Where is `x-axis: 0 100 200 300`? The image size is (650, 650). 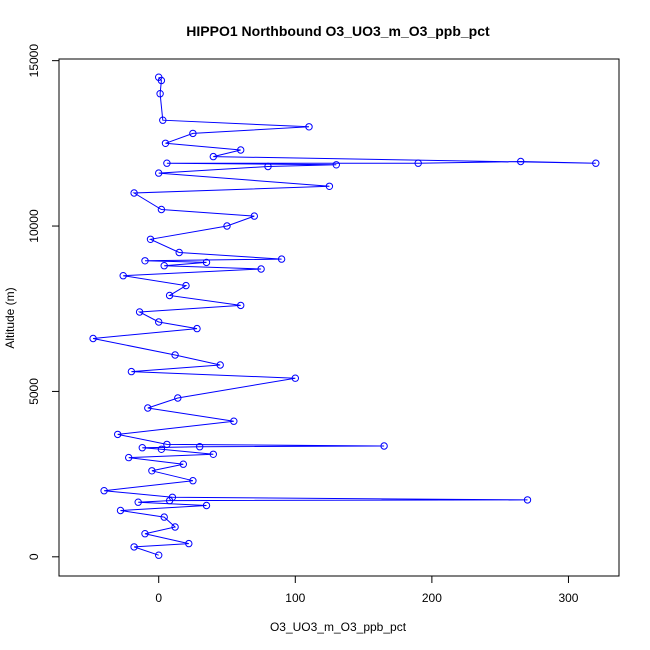 x-axis: 0 100 200 300 is located at coordinates (367, 590).